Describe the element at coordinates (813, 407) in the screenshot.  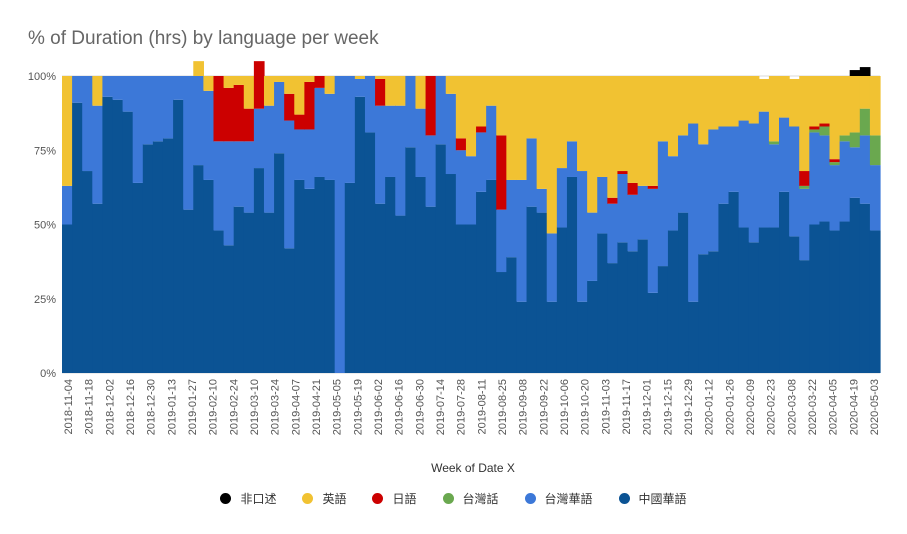
I see `x-tick-label: 2020-03-22` at that location.